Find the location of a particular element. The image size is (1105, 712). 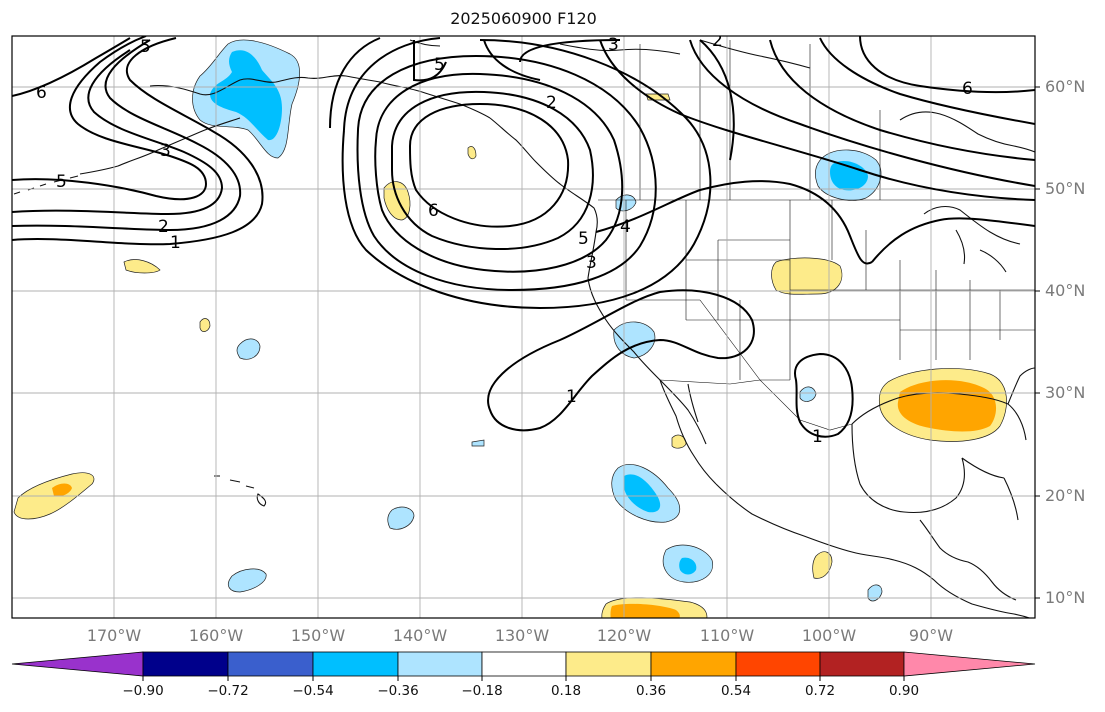

coastline-florida is located at coordinates (1021, 386).